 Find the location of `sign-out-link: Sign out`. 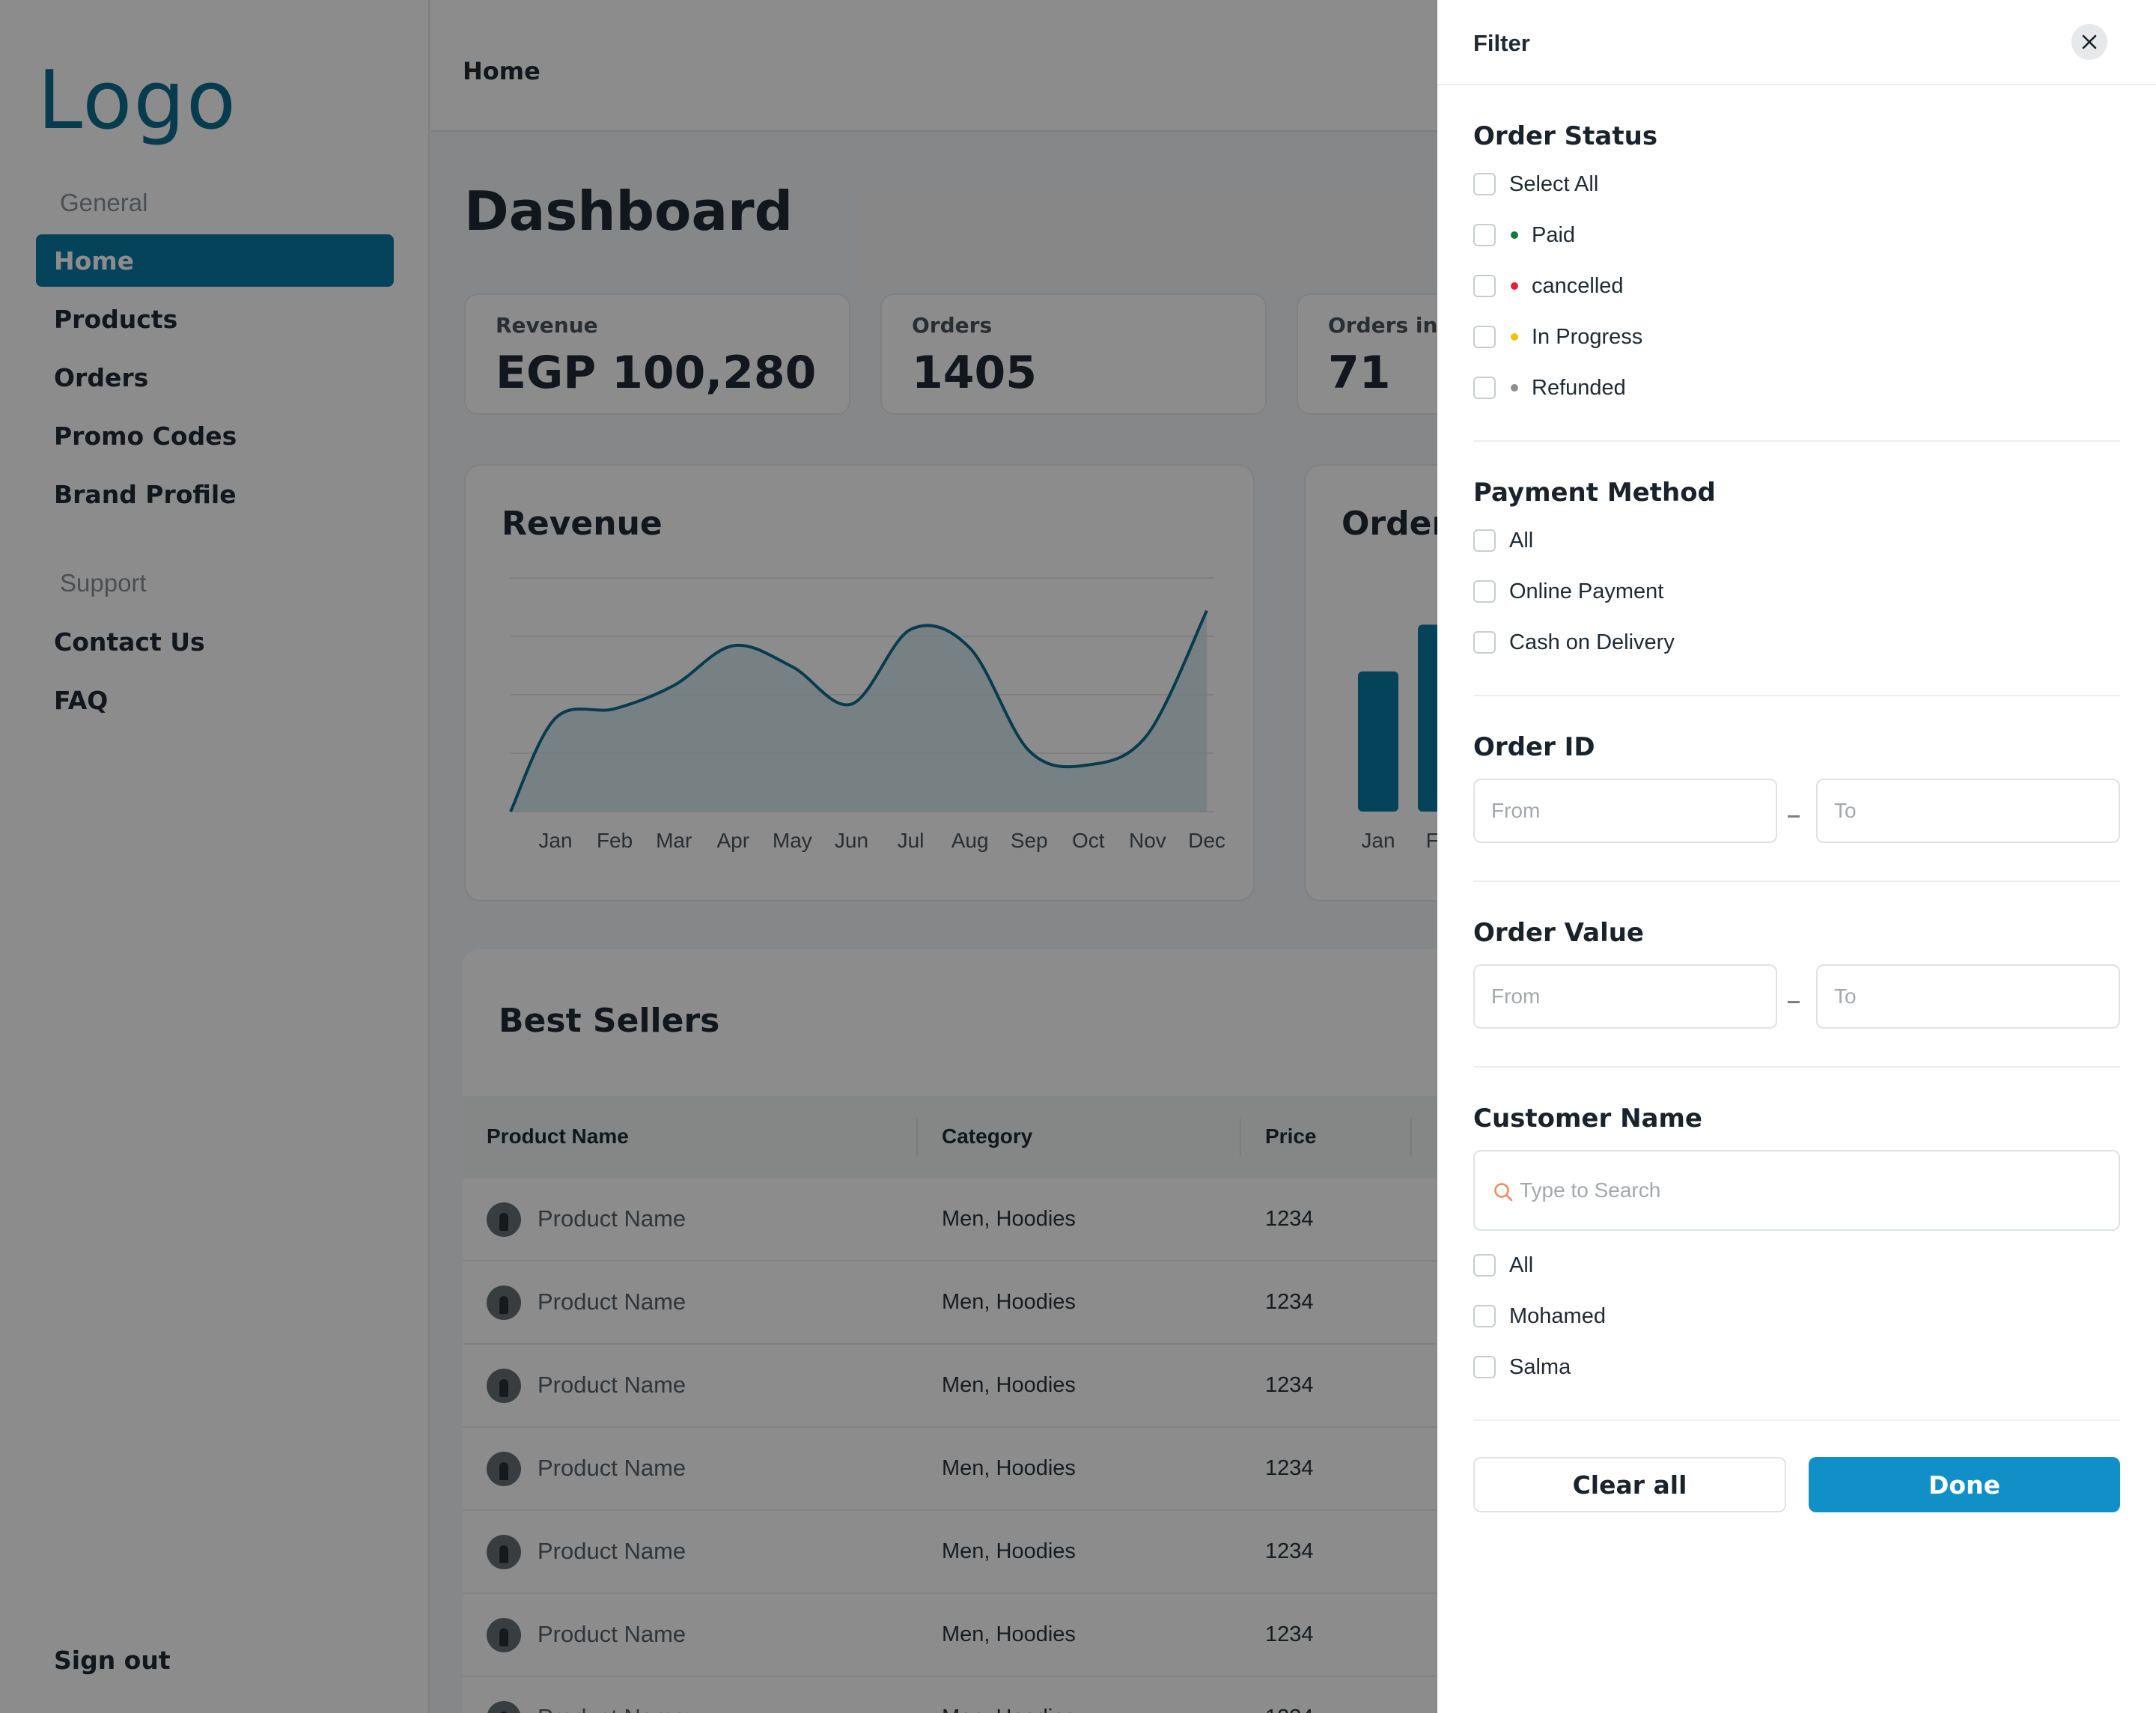

sign-out-link: Sign out is located at coordinates (113, 1660).